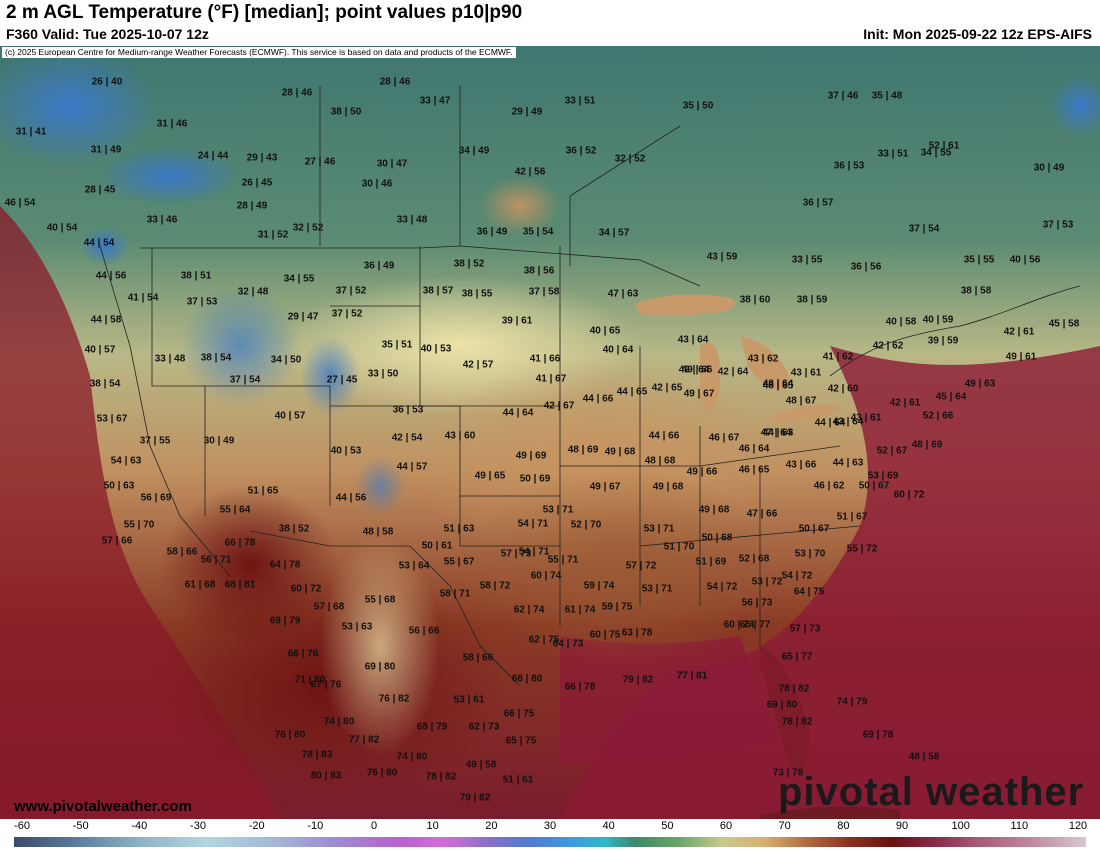 Image resolution: width=1100 pixels, height=850 pixels. I want to click on point-value-label: 33 | 48, so click(412, 220).